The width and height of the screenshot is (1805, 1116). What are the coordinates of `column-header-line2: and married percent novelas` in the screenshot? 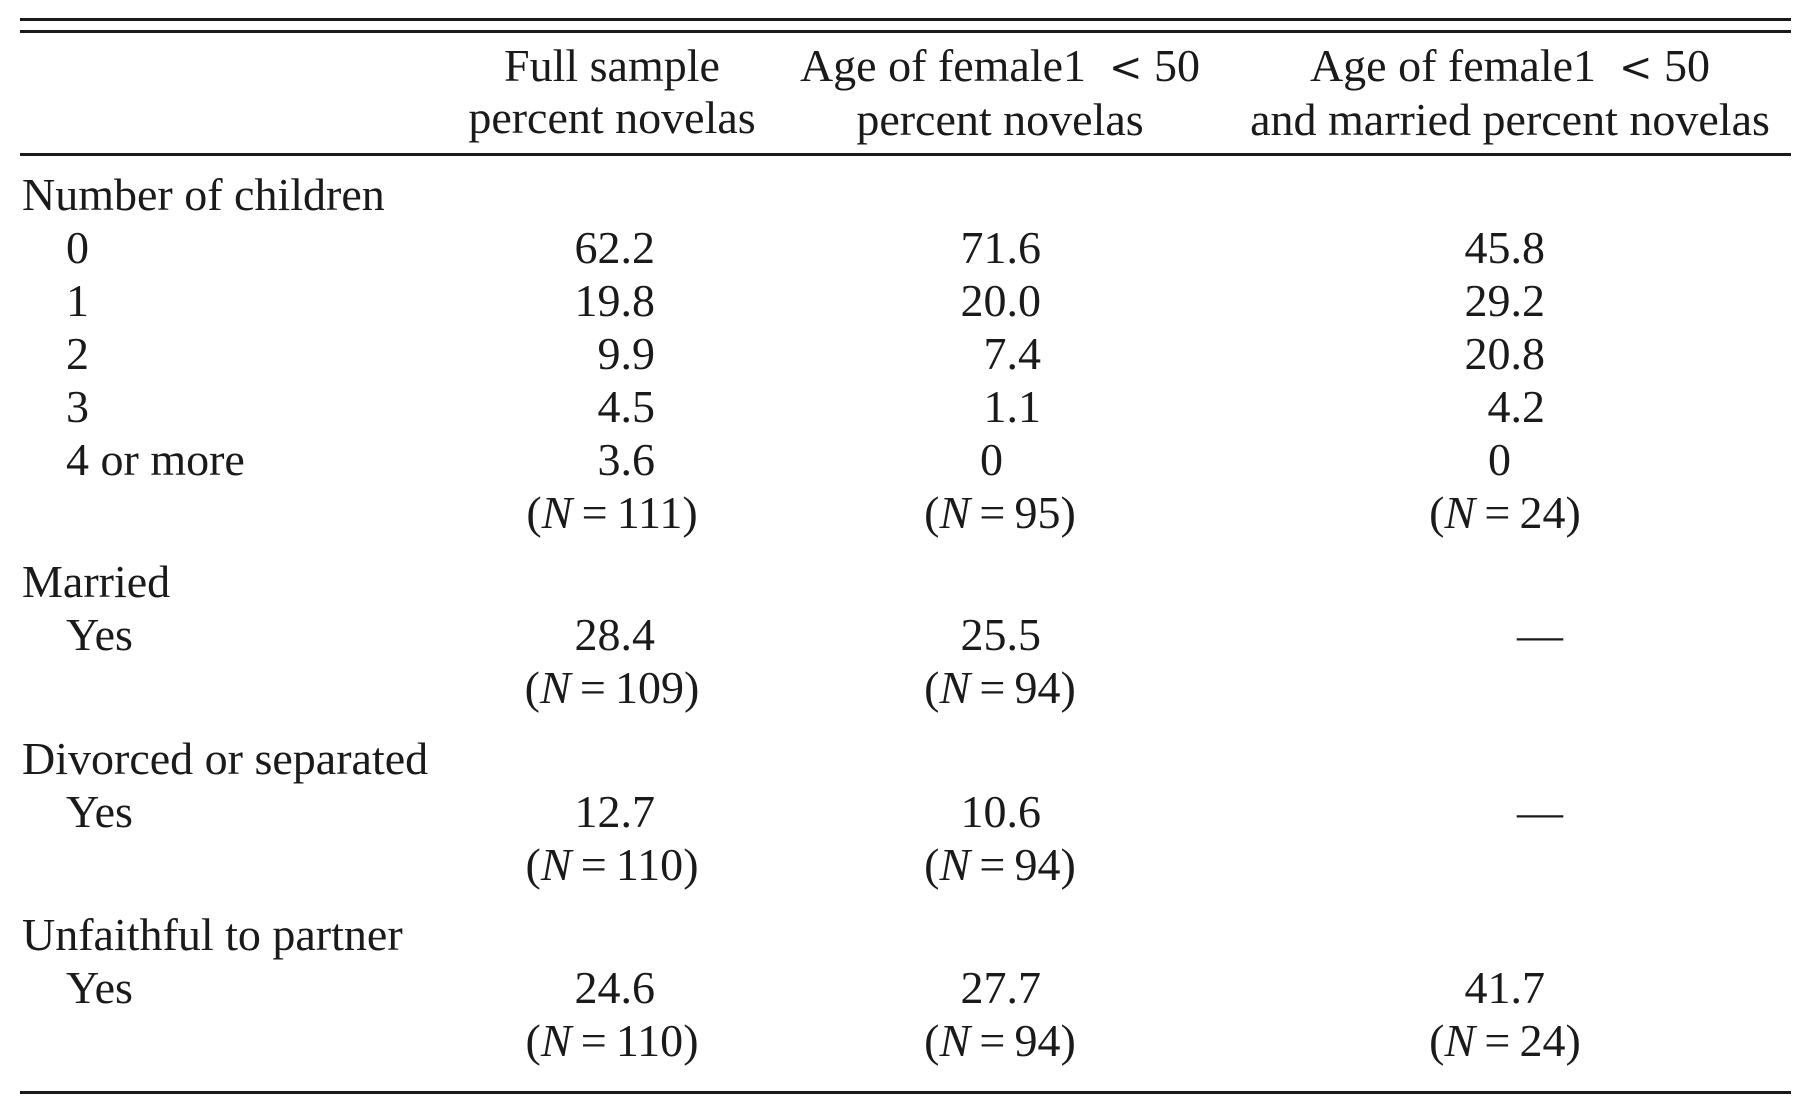 It's located at (1510, 119).